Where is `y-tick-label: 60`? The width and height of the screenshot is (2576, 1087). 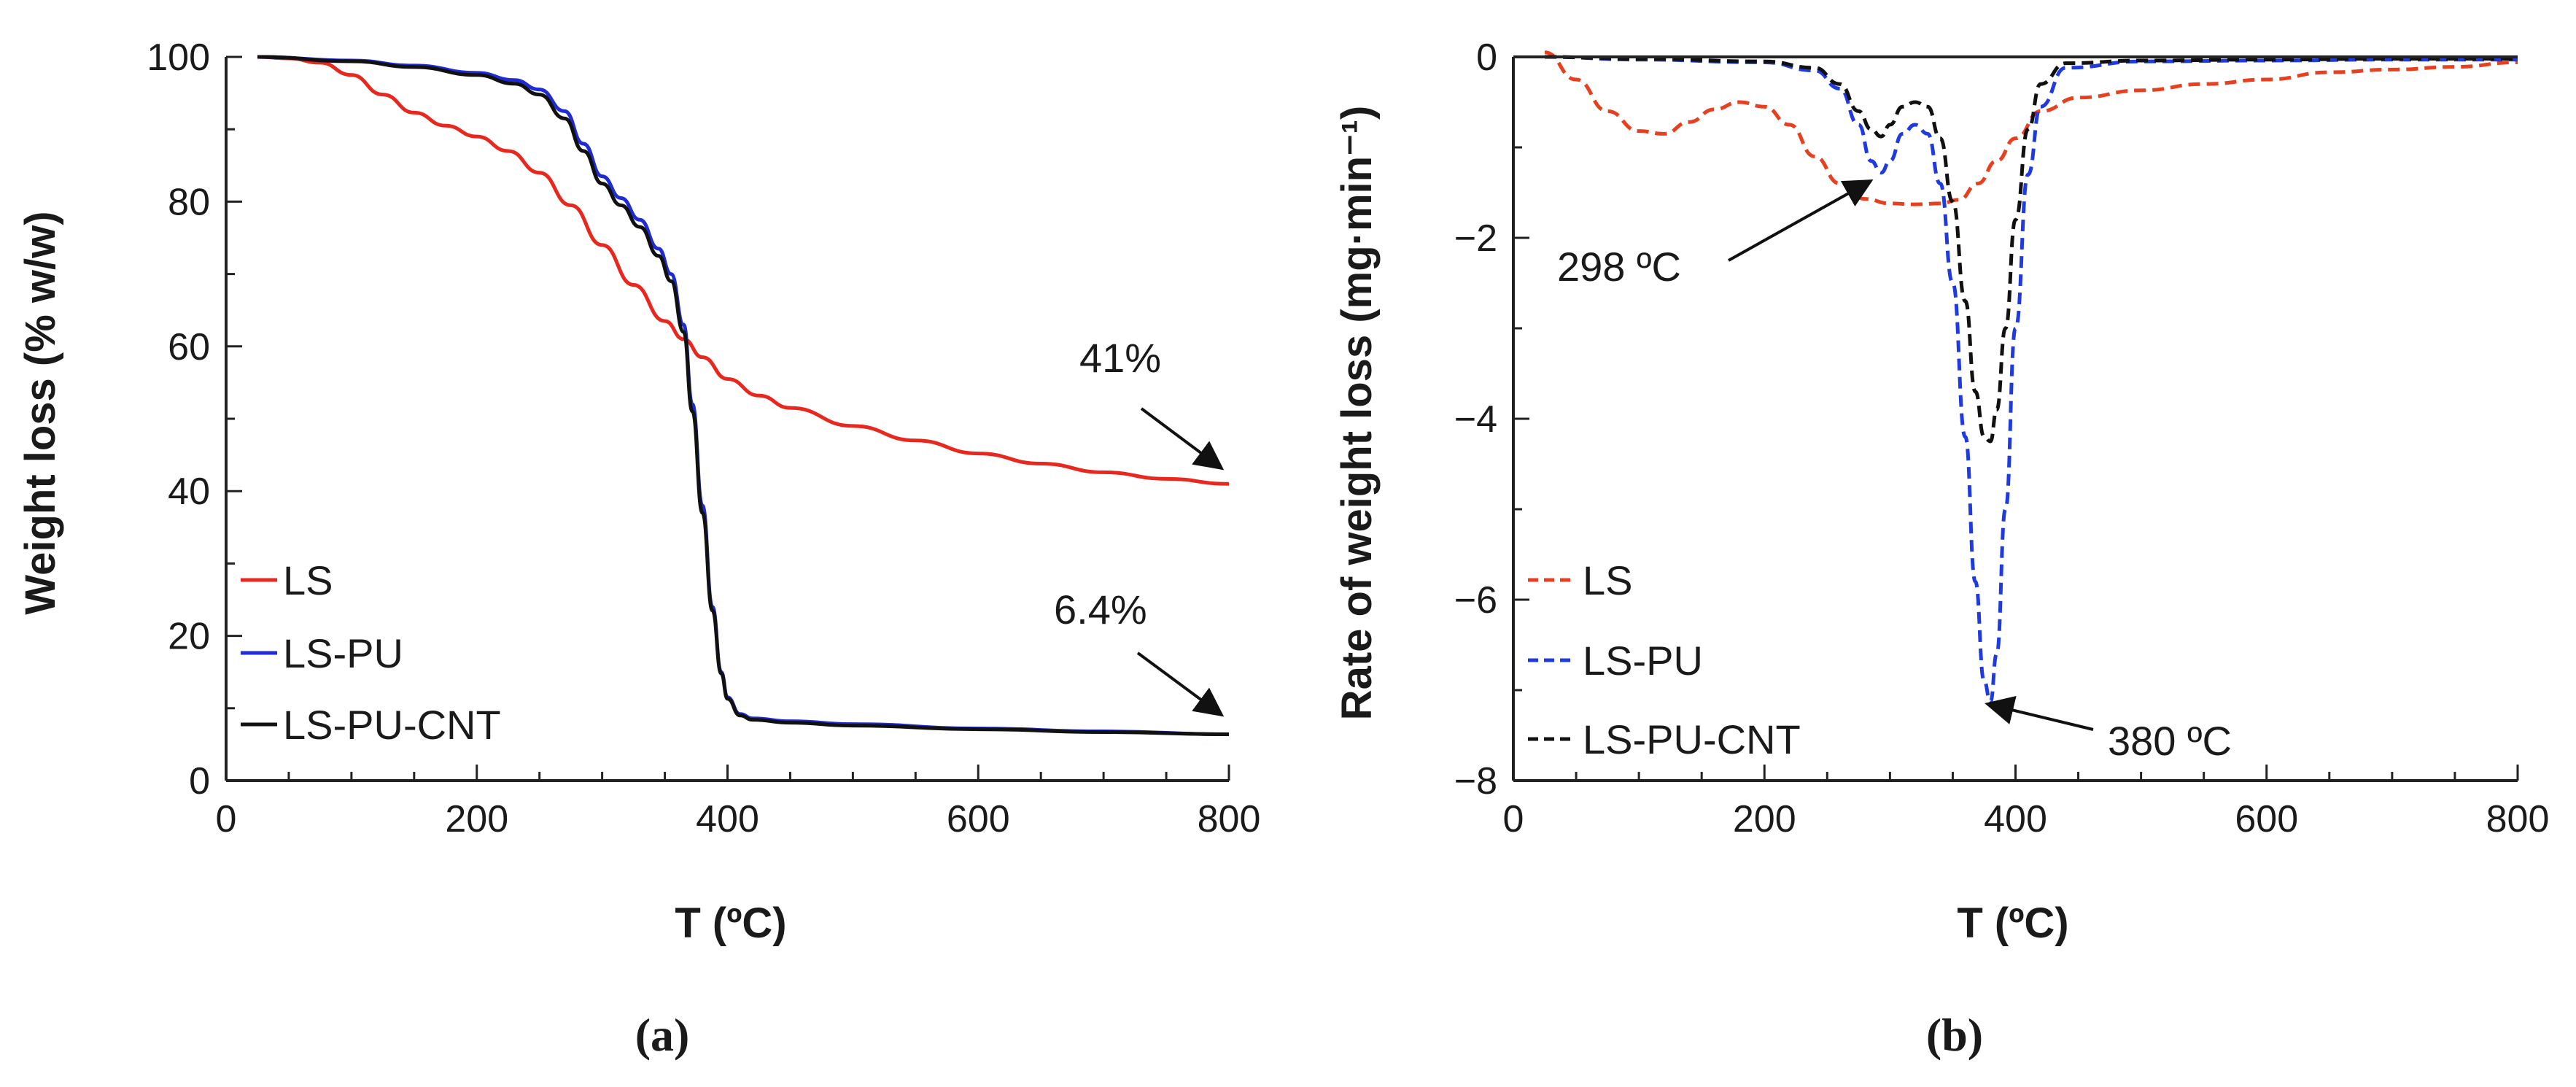
y-tick-label: 60 is located at coordinates (189, 347).